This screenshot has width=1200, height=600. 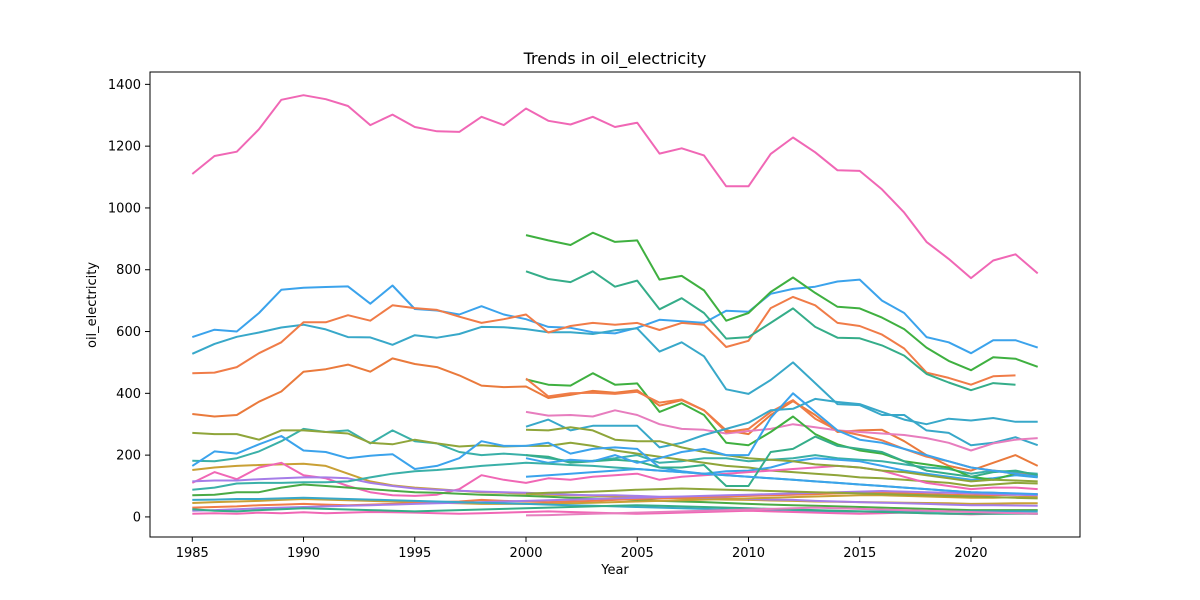 What do you see at coordinates (128, 456) in the screenshot?
I see `y-tick-label: 200` at bounding box center [128, 456].